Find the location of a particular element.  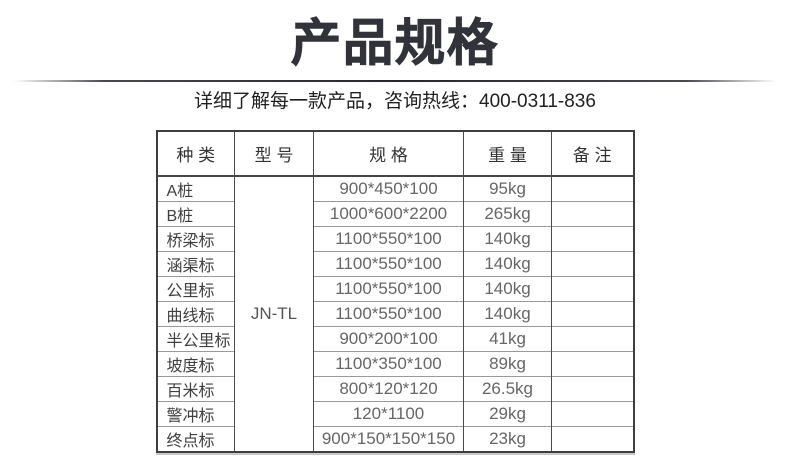

cell-spec: 1100*350*100 is located at coordinates (388, 364).